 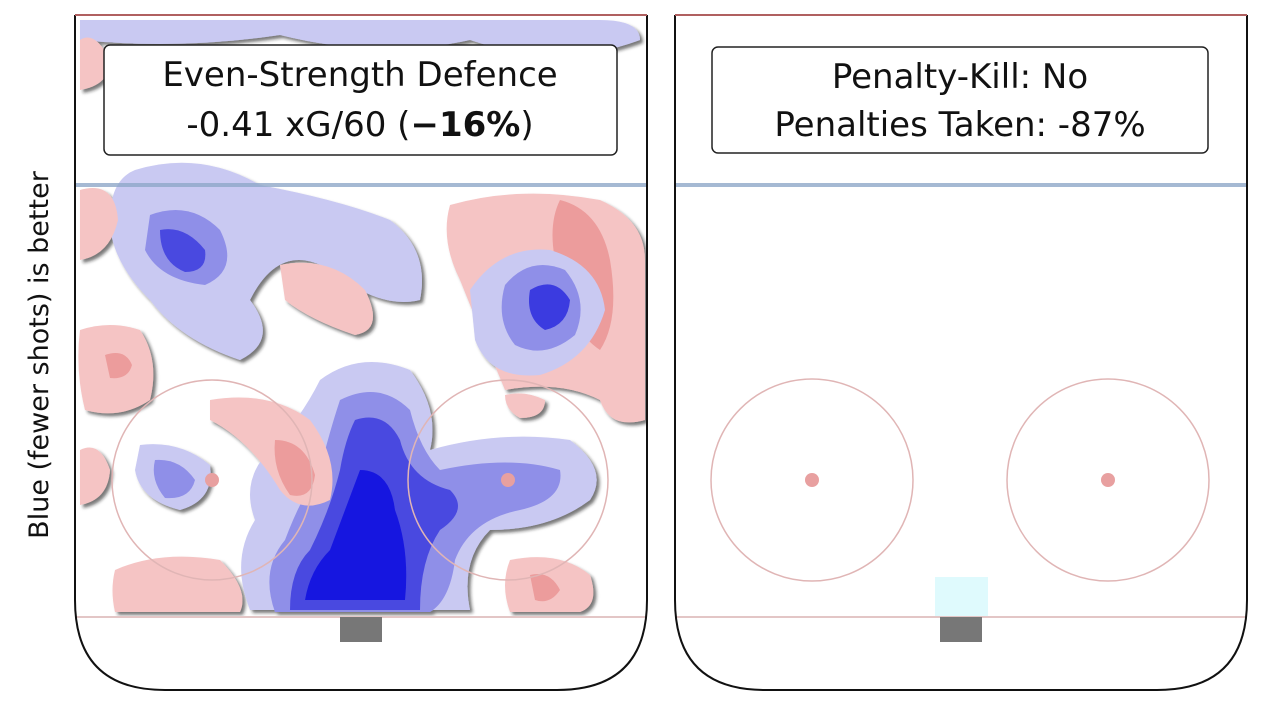 What do you see at coordinates (465, 125) in the screenshot?
I see `subtitle-percent: −16%` at bounding box center [465, 125].